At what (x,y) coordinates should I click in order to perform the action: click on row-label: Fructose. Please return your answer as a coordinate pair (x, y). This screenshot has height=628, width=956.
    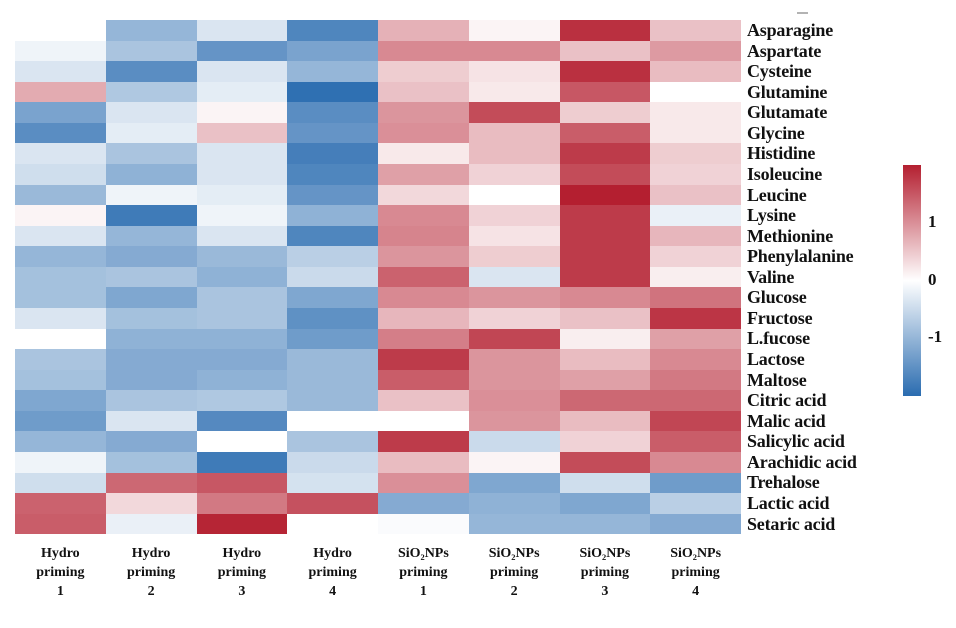
    Looking at the image, I should click on (780, 317).